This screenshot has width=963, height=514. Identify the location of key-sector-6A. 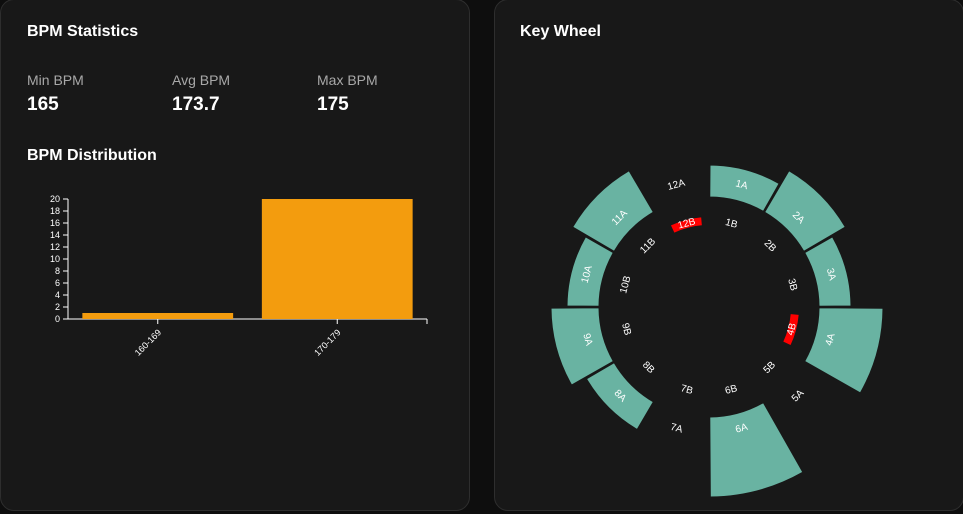
(756, 449).